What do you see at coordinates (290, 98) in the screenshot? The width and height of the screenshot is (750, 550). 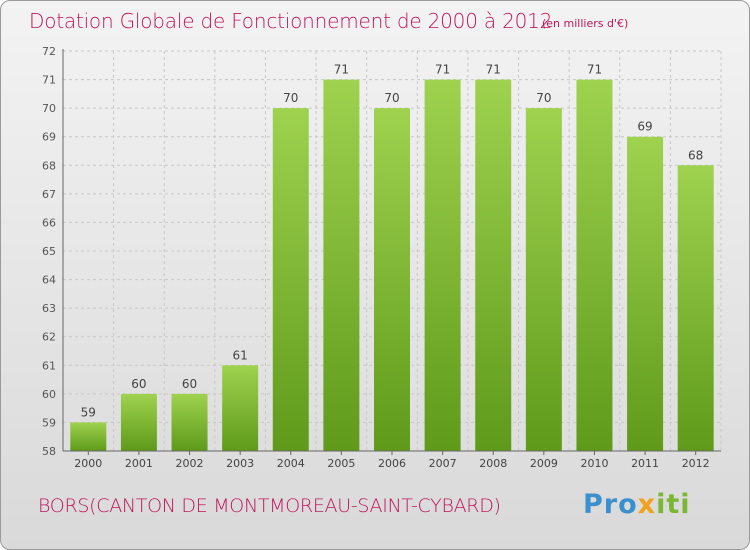 I see `data-label-2004: 70` at bounding box center [290, 98].